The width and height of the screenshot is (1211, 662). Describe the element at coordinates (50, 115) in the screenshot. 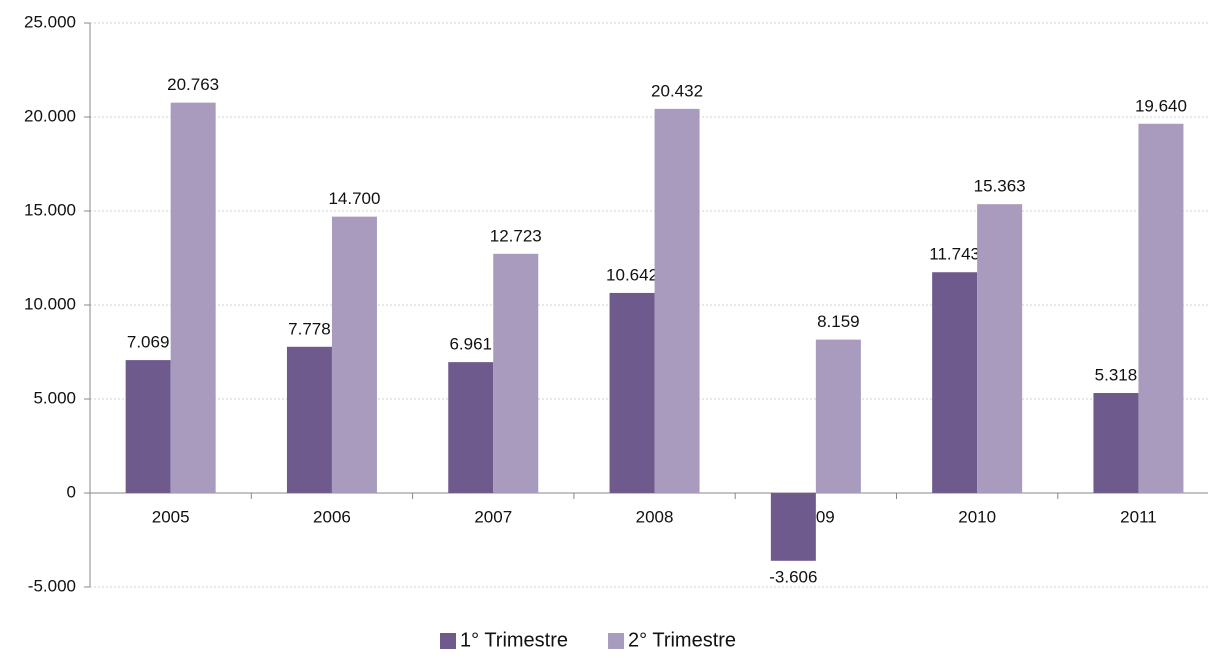

I see `y-tick-label: 20.000` at that location.